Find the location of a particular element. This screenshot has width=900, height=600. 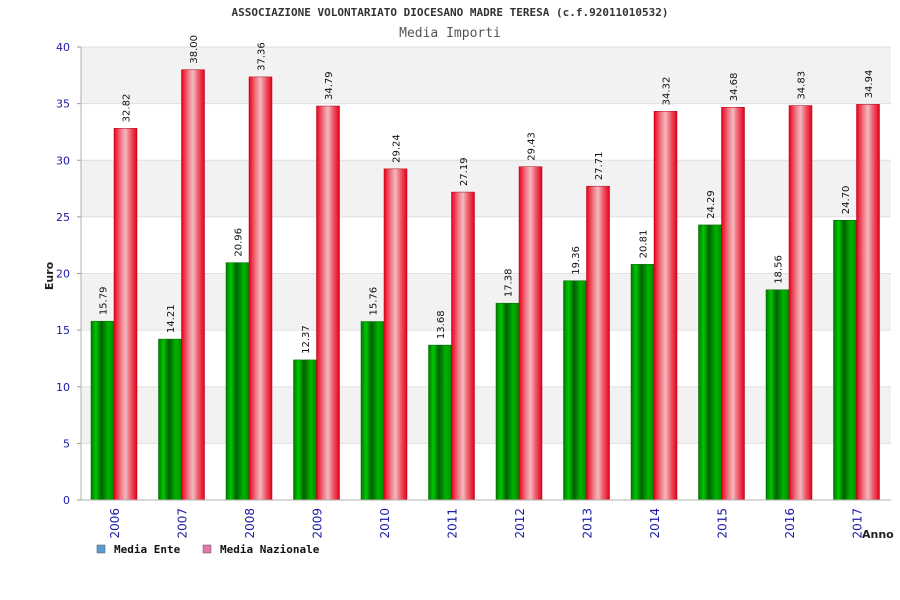

y-tick-label: 0 is located at coordinates (66, 500).